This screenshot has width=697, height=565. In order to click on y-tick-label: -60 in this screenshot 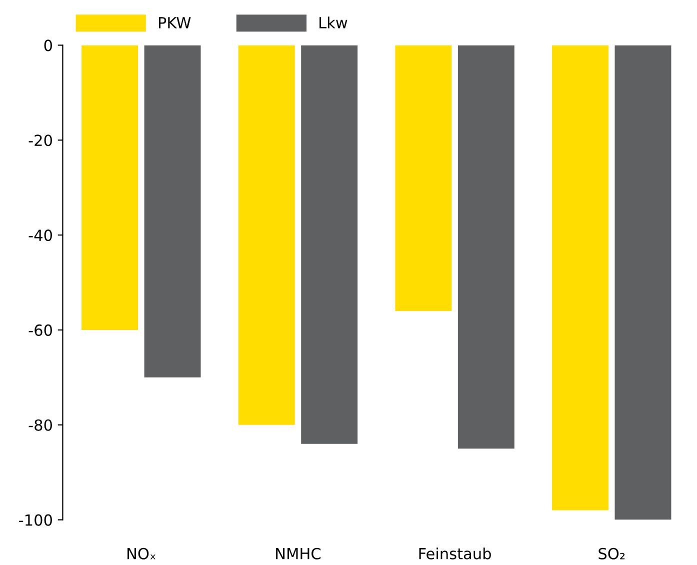, I will do `click(40, 330)`.